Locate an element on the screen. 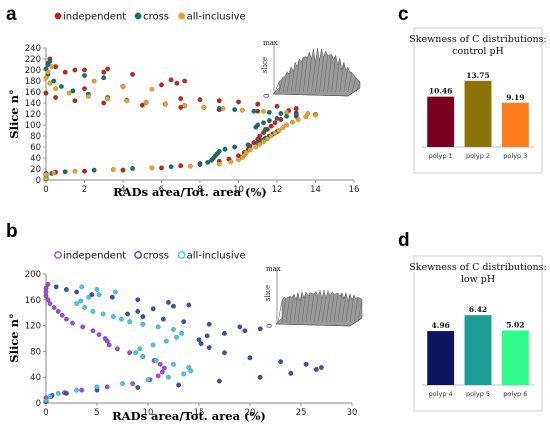 Image resolution: width=550 pixels, height=439 pixels. y-tick-label: 220 is located at coordinates (33, 60).